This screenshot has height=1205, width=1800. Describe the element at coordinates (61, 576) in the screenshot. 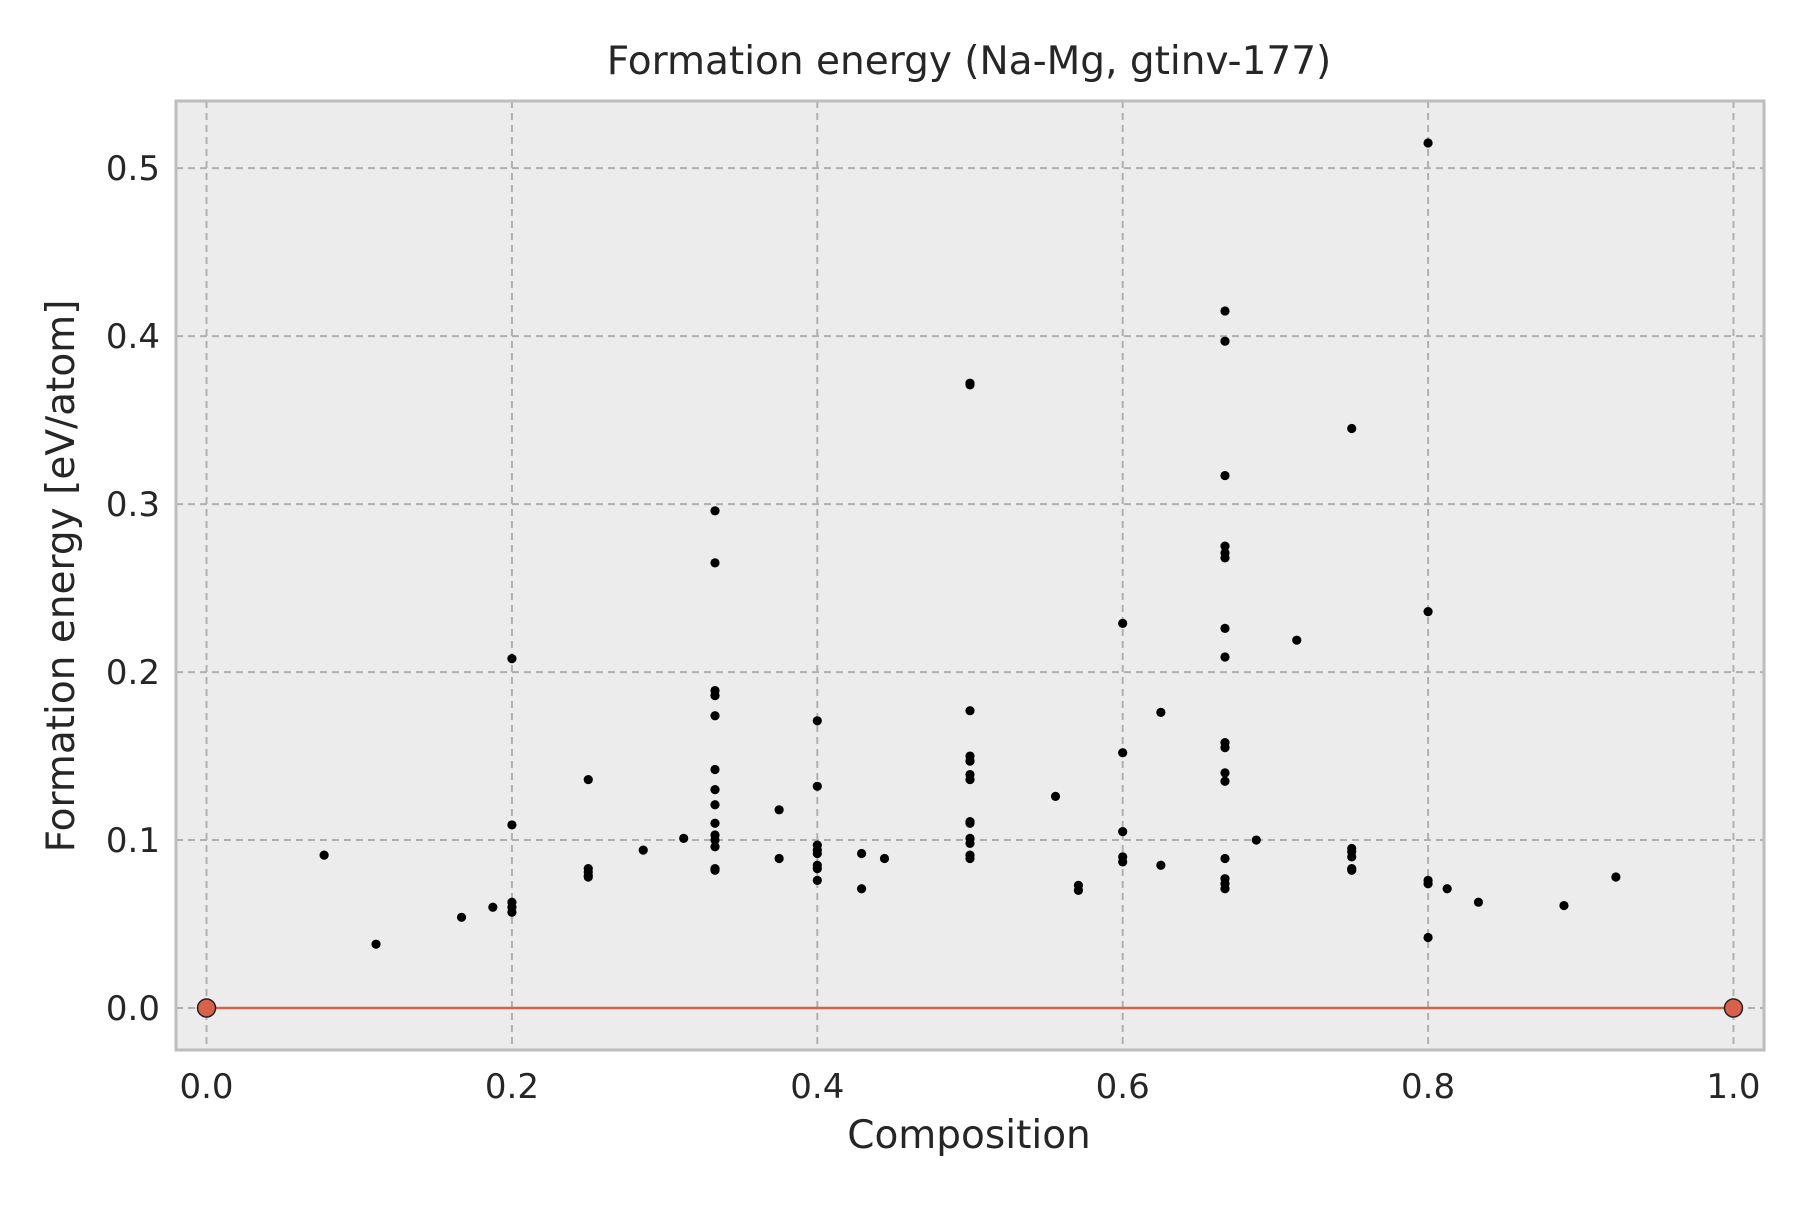

I see `y-axis-label: Formation energy [eV/atom]` at that location.